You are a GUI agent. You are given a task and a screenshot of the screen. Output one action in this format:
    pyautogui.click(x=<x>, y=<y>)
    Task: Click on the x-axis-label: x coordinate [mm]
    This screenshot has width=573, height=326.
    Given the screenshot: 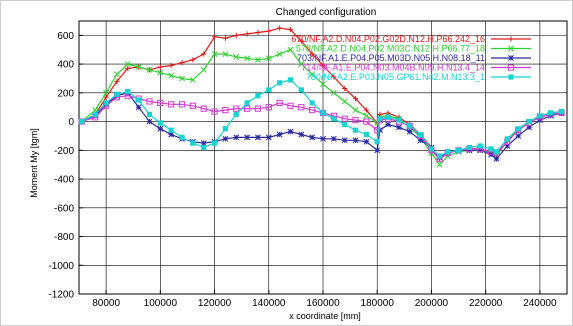 What is the action you would take?
    pyautogui.click(x=325, y=316)
    